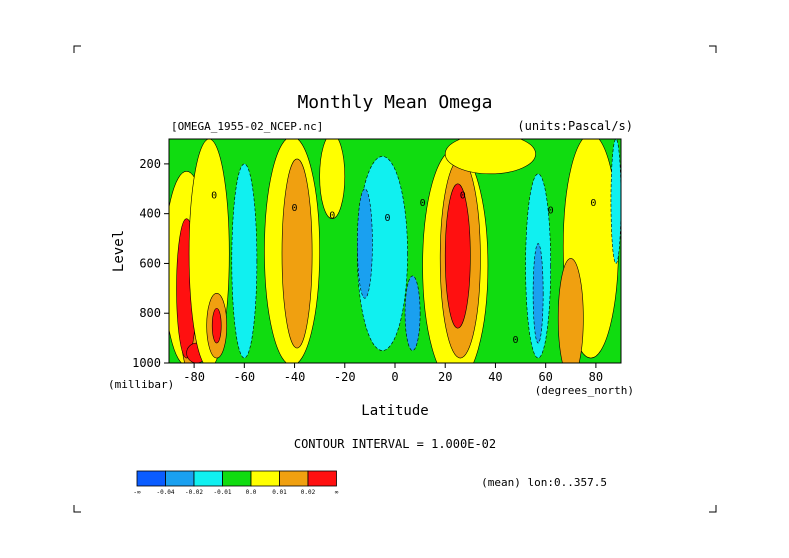 This screenshot has height=558, width=789. I want to click on contour-label-8: 0, so click(593, 203).